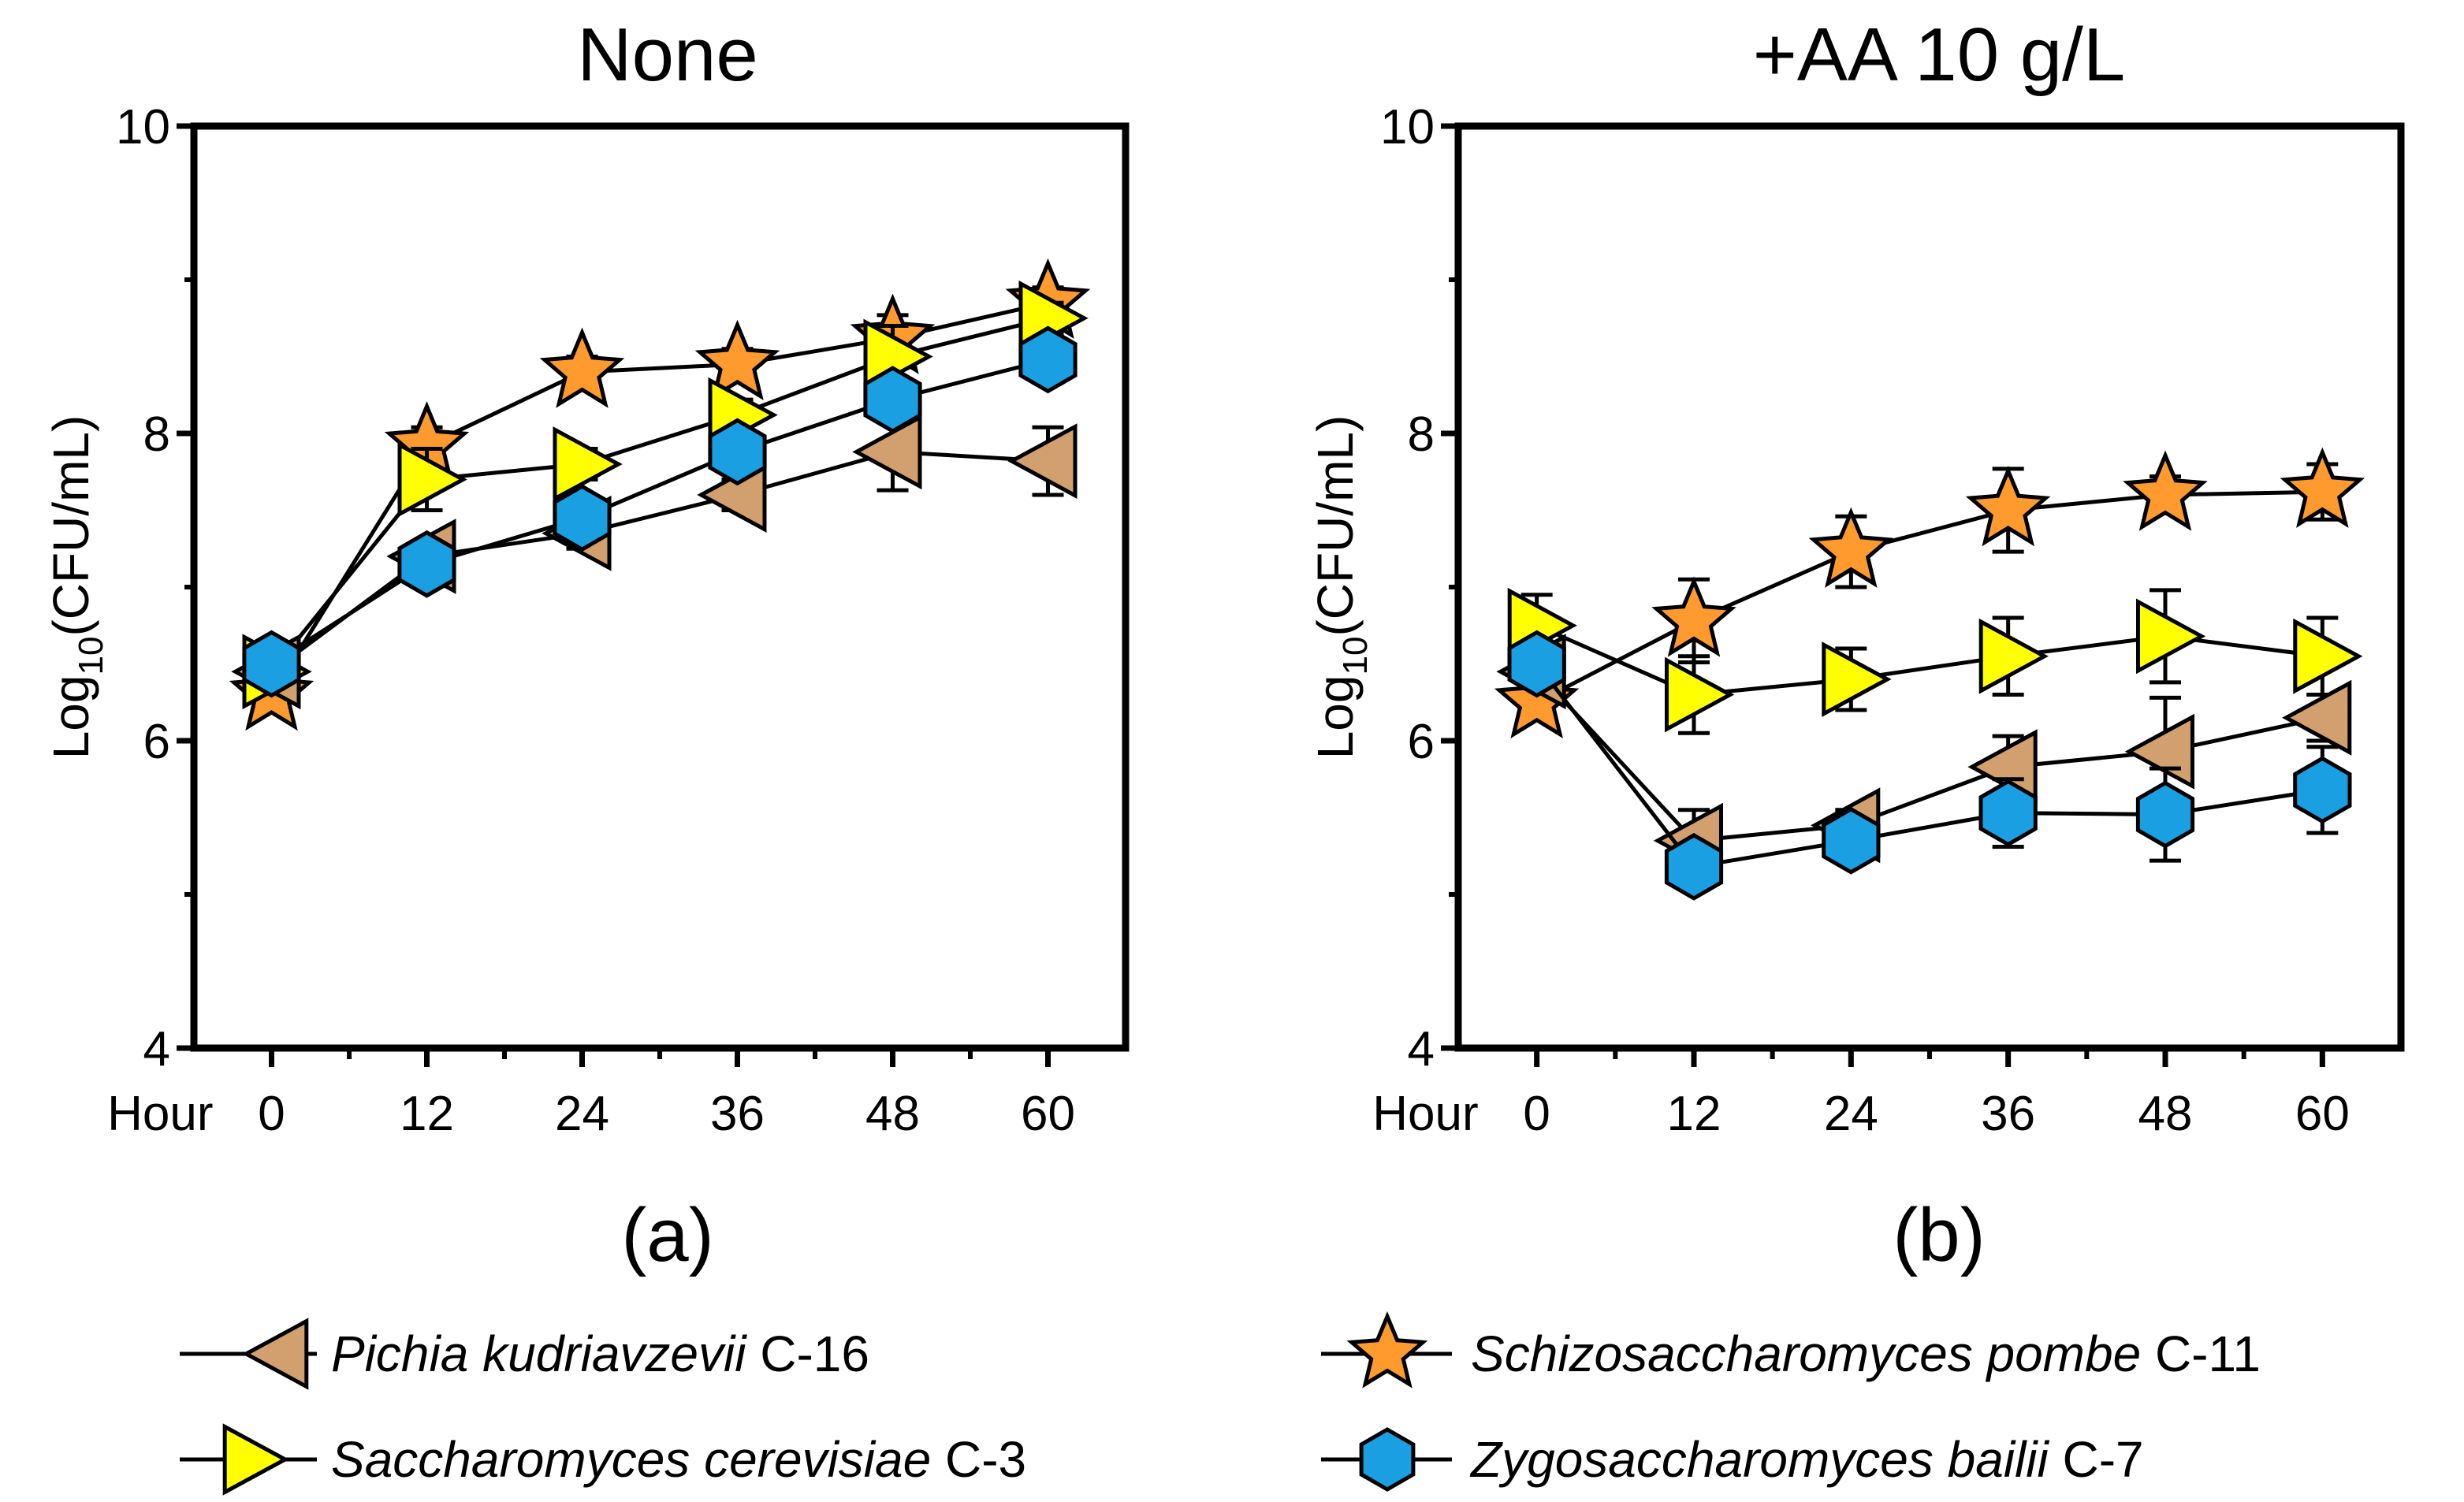 The width and height of the screenshot is (2464, 1502). What do you see at coordinates (678, 1459) in the screenshot?
I see `legend-label: Saccharomyces cerevisiae C-3` at bounding box center [678, 1459].